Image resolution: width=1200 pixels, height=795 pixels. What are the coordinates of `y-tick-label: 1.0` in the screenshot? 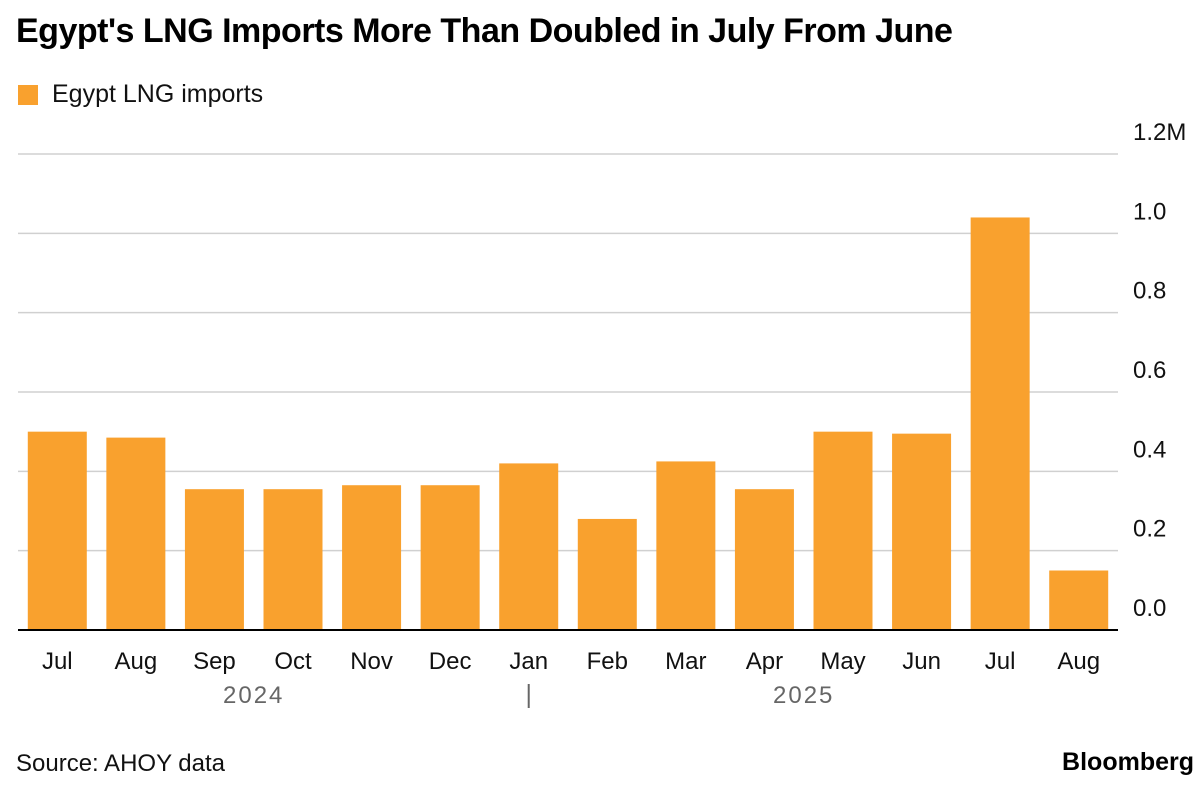 It's located at (1149, 211).